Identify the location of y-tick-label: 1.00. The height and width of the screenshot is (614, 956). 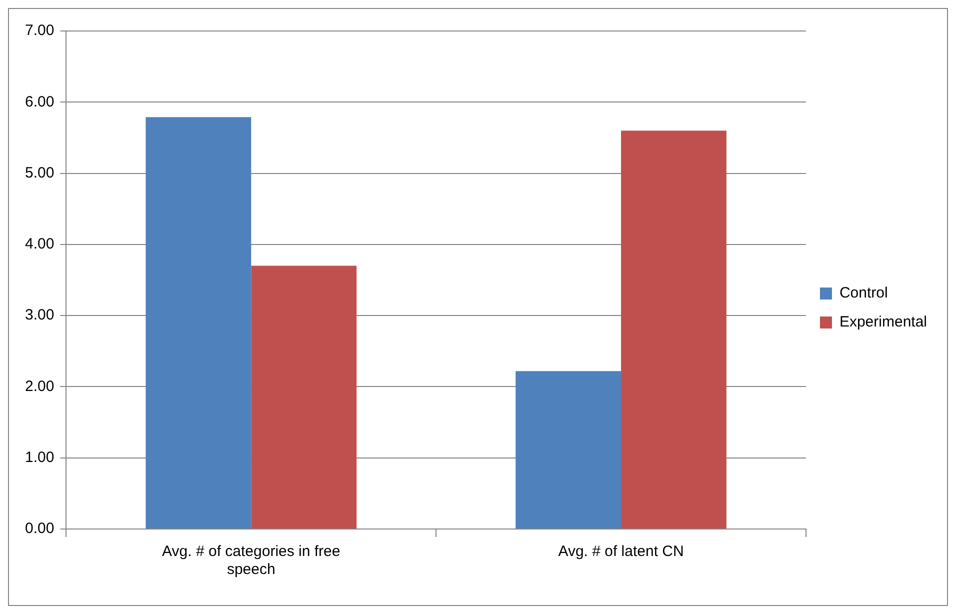
(39, 457).